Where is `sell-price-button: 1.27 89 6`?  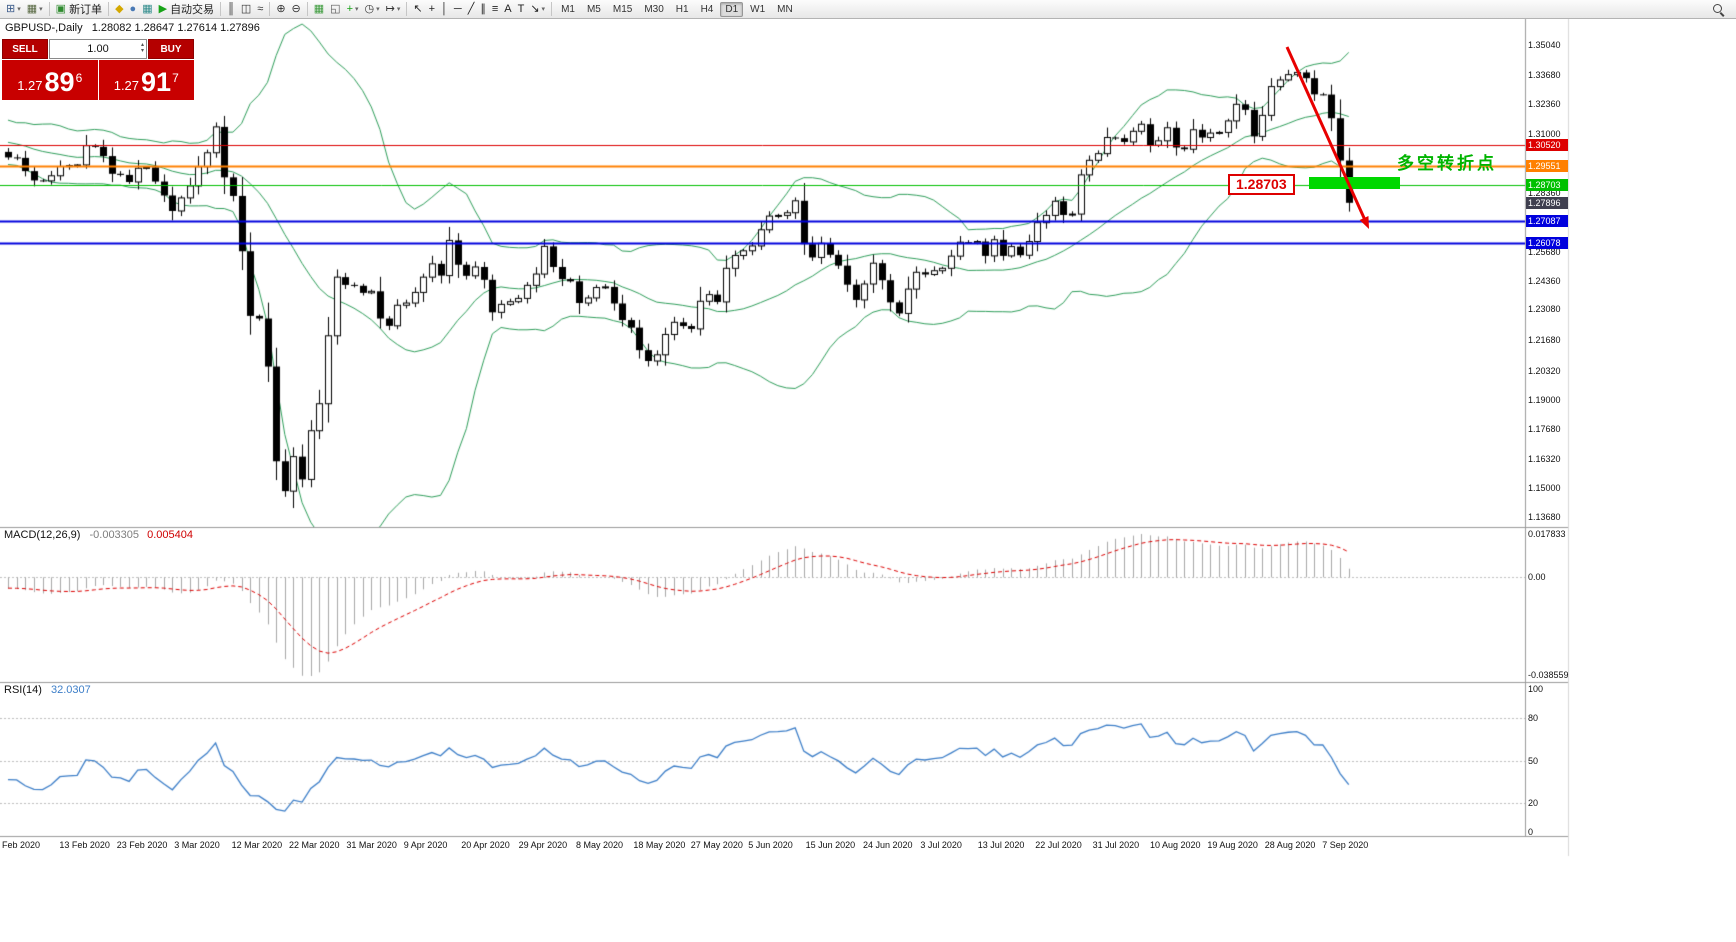
sell-price-button: 1.27 89 6 is located at coordinates (50, 80).